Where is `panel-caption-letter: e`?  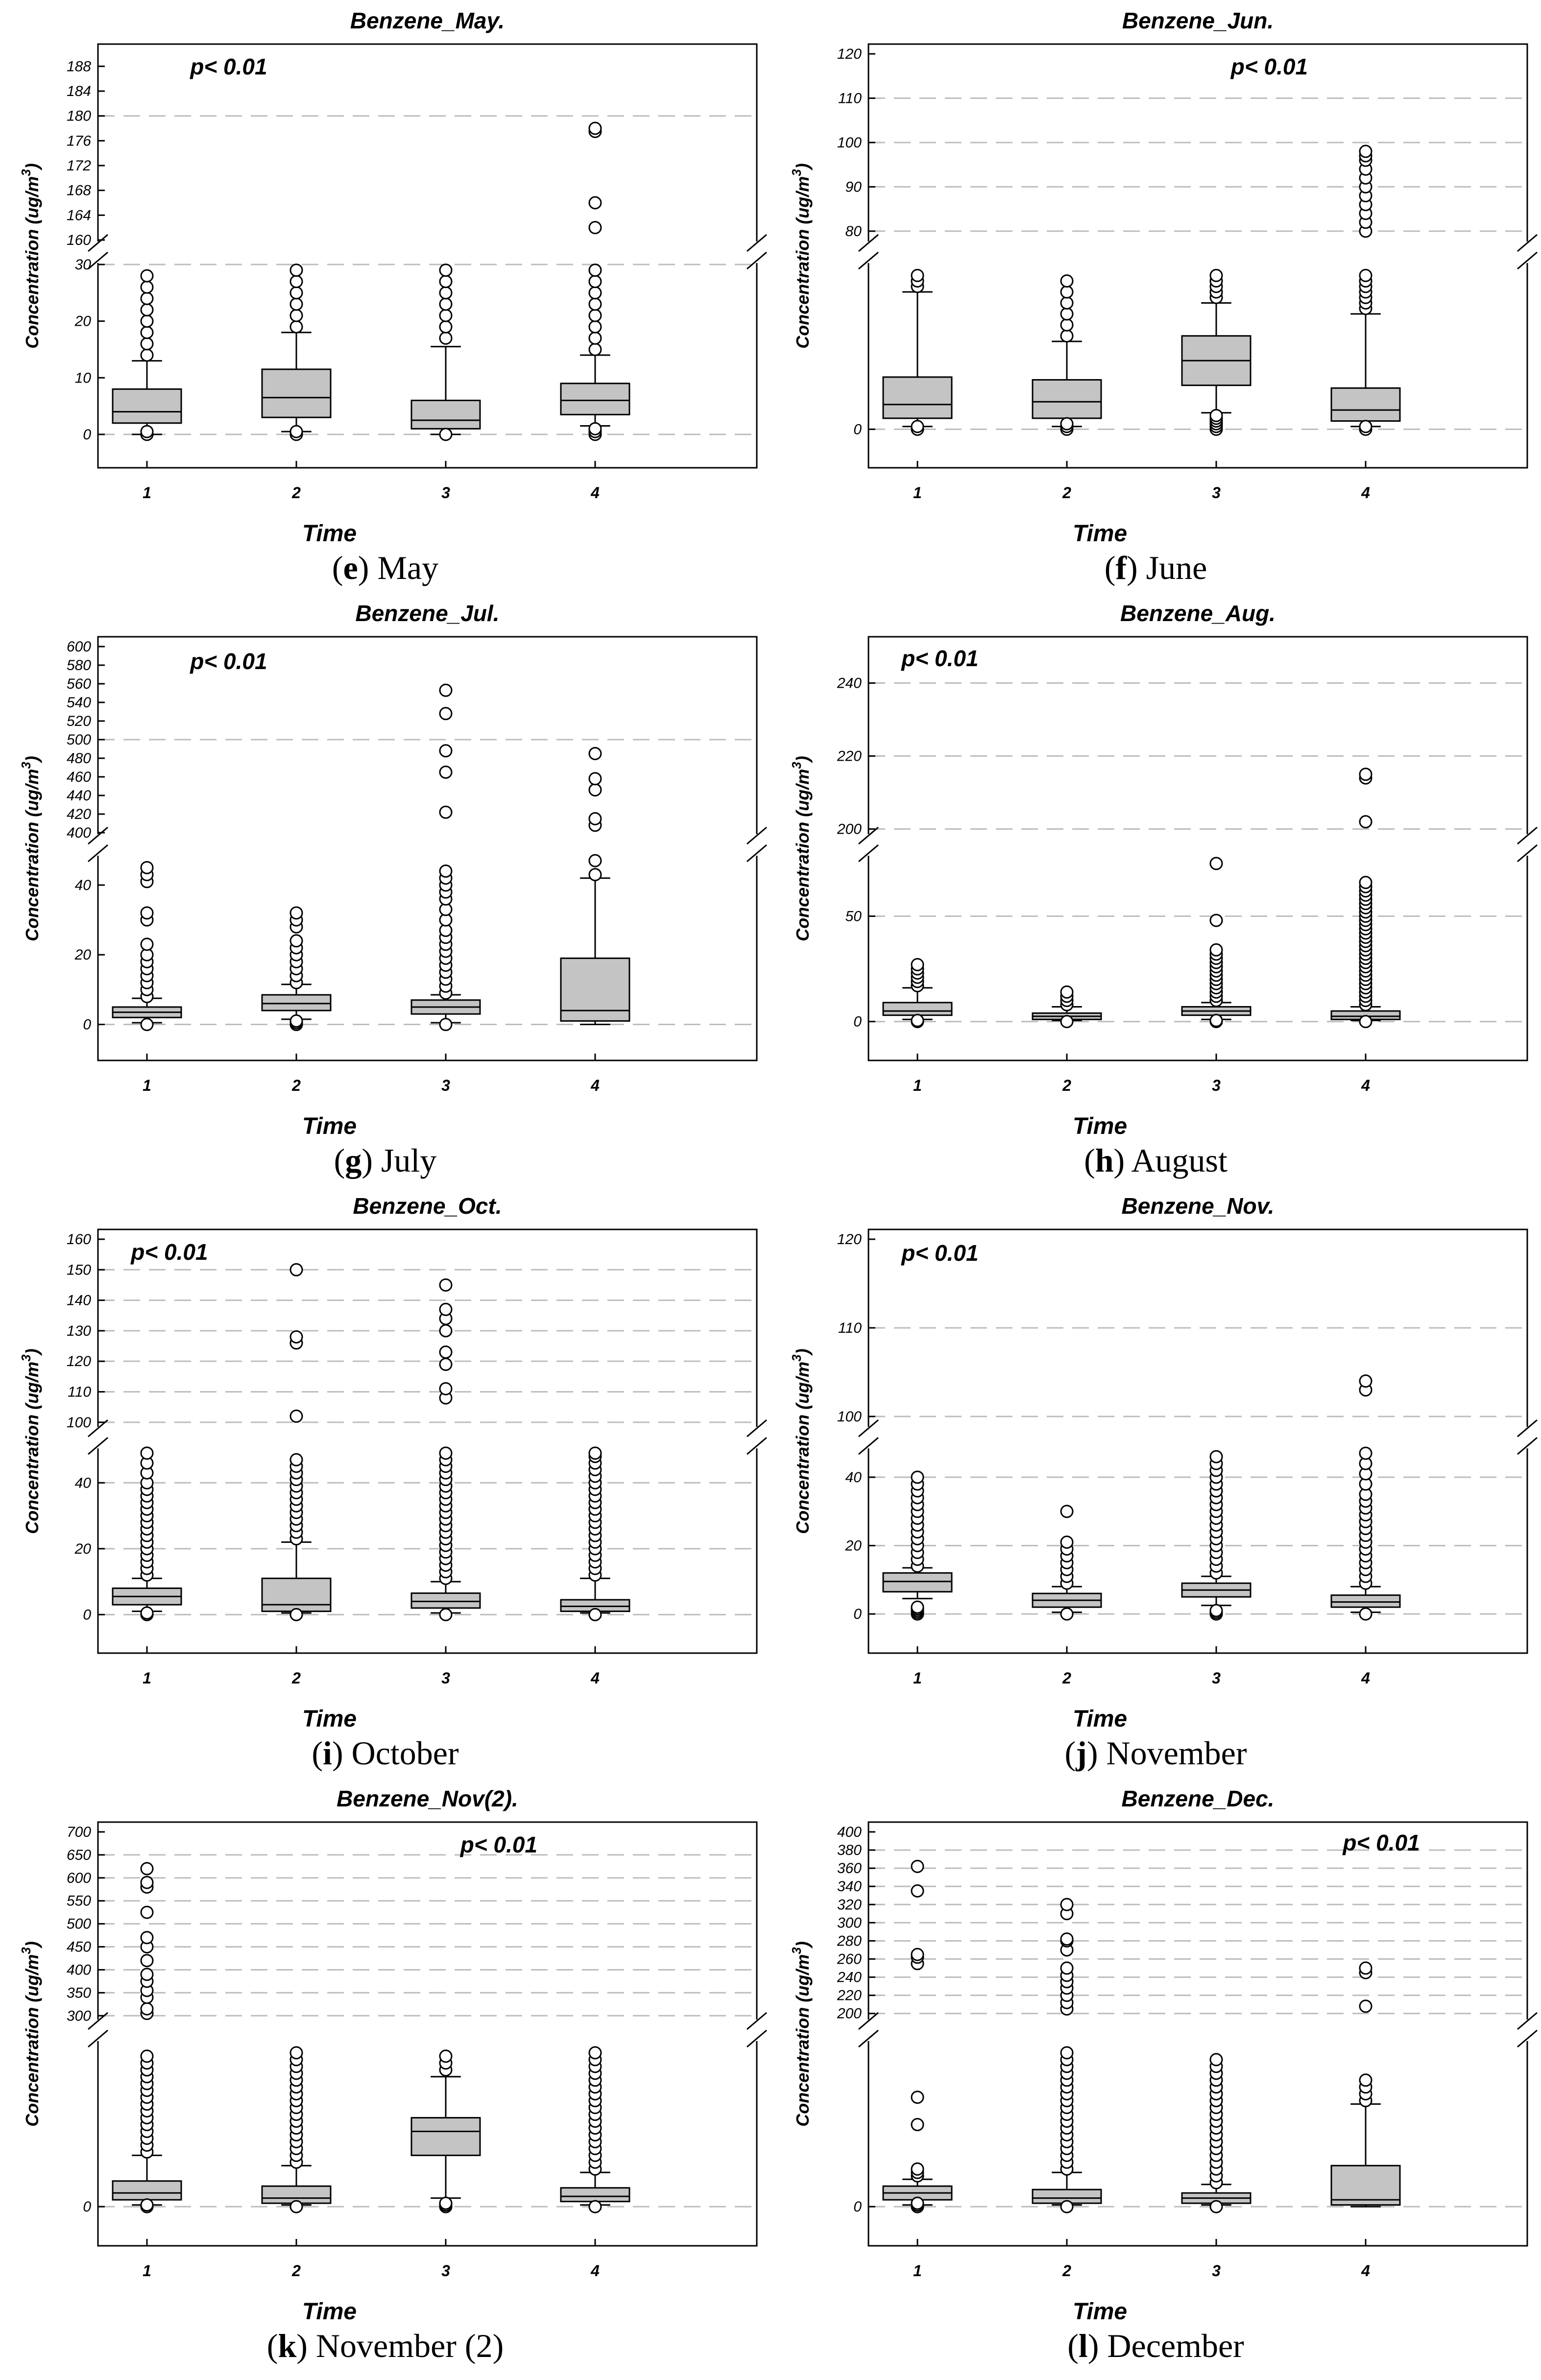
panel-caption-letter: e is located at coordinates (351, 567).